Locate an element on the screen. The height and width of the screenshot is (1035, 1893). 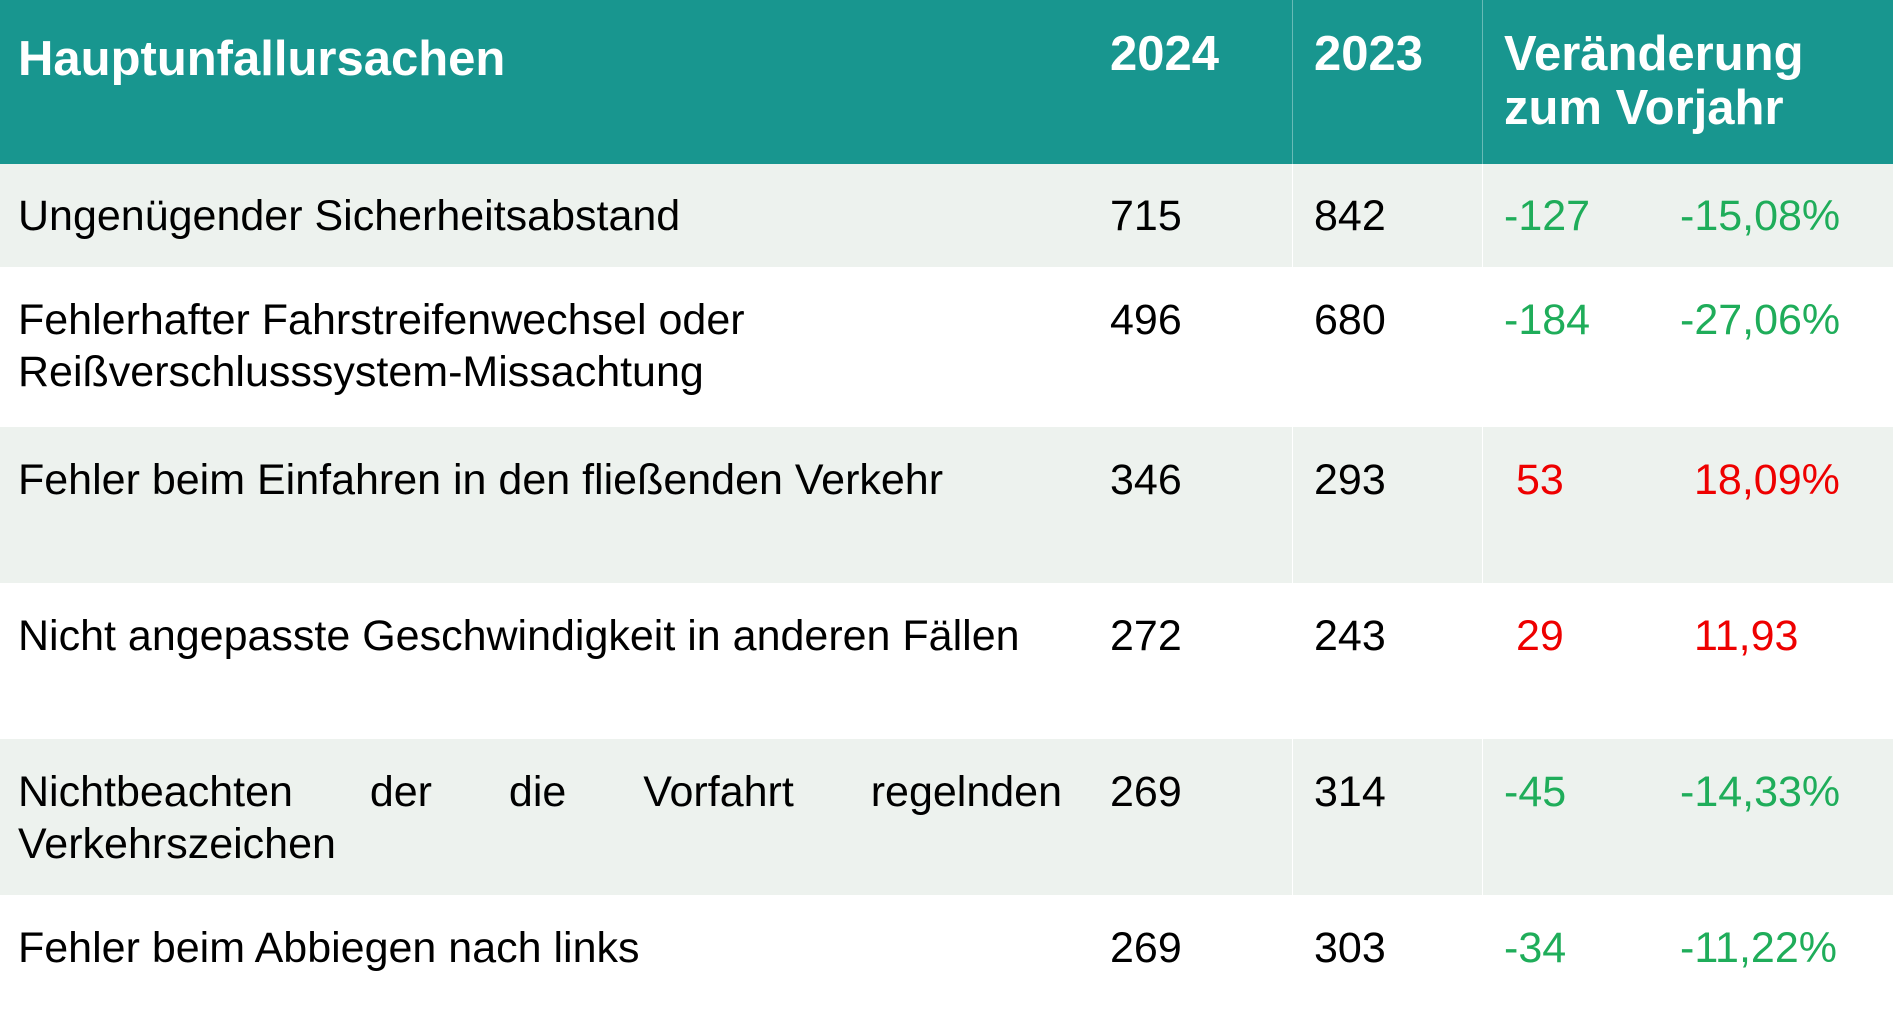
value-2024: 715 is located at coordinates (1146, 216).